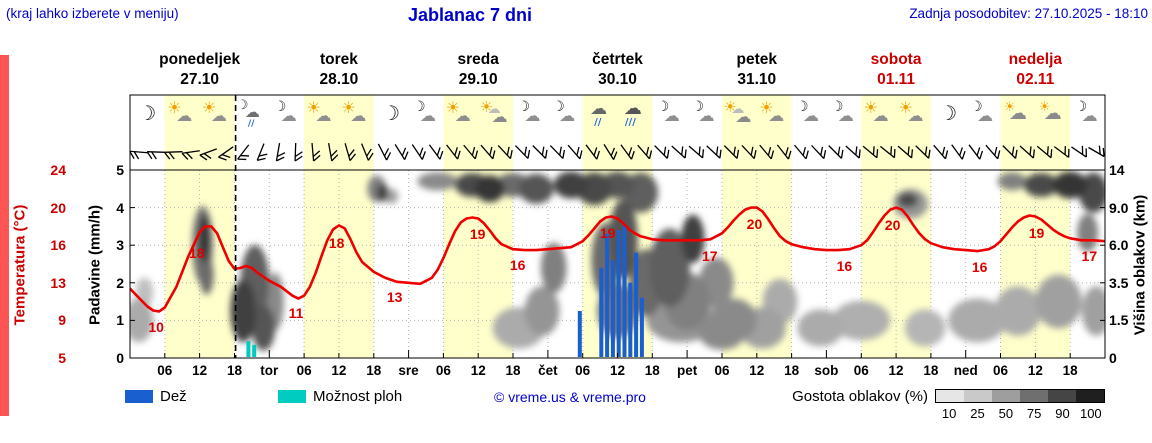  What do you see at coordinates (120, 320) in the screenshot?
I see `precip-tick: 1` at bounding box center [120, 320].